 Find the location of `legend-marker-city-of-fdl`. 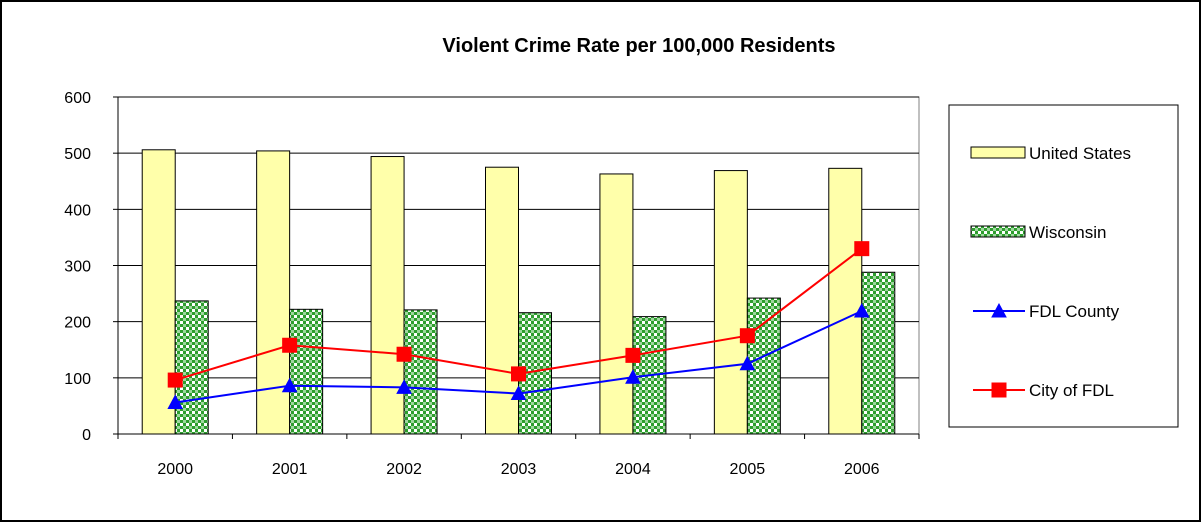

legend-marker-city-of-fdl is located at coordinates (999, 390).